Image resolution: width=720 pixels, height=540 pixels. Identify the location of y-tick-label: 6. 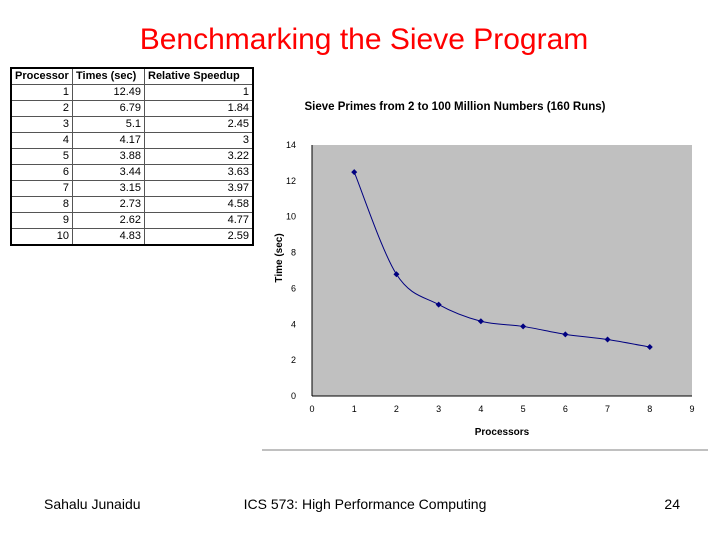
(293, 288).